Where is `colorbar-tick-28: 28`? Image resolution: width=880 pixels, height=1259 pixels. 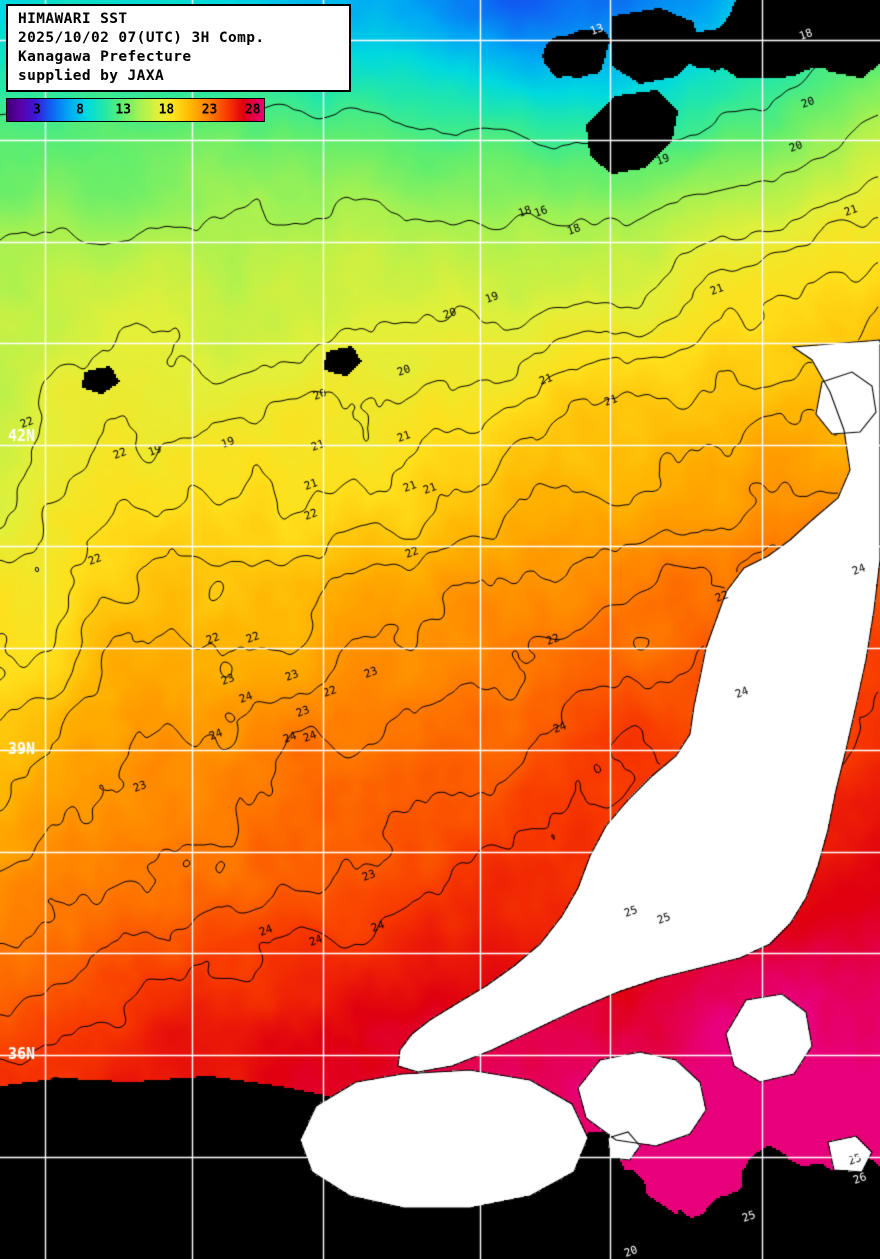 colorbar-tick-28: 28 is located at coordinates (252, 110).